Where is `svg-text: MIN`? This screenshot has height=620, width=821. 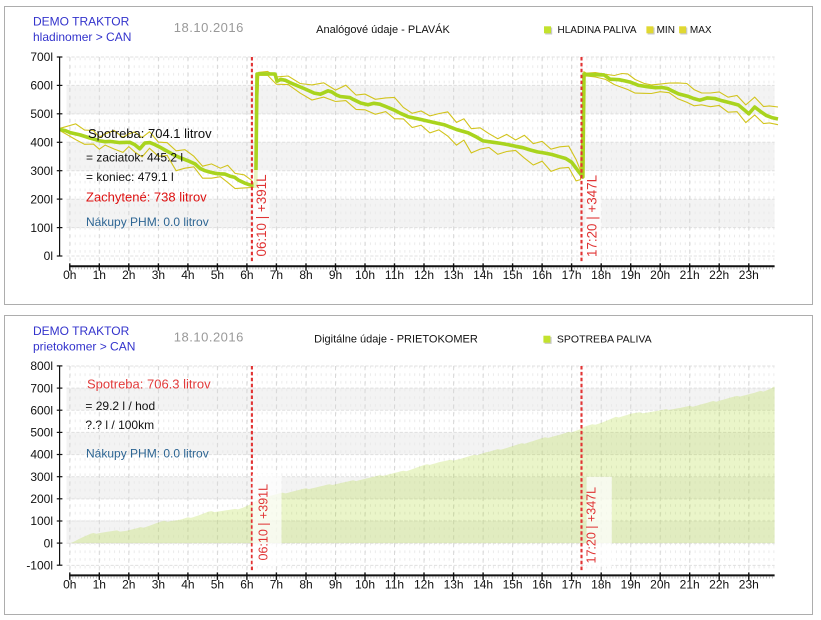 svg-text: MIN is located at coordinates (666, 30).